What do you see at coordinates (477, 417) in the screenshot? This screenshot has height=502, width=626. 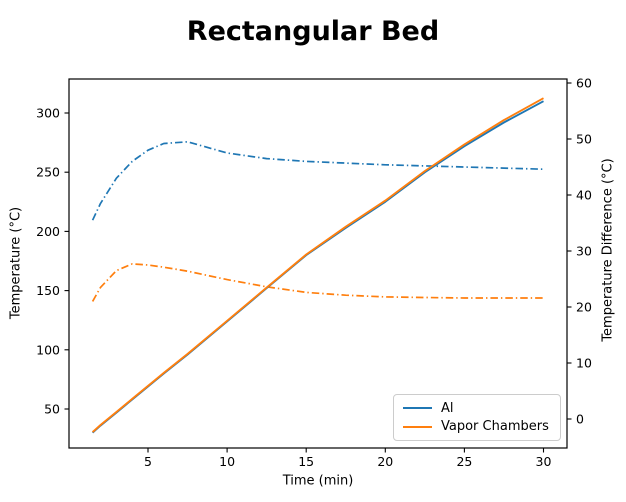 I see `legend: Al Vapor Chambers` at bounding box center [477, 417].